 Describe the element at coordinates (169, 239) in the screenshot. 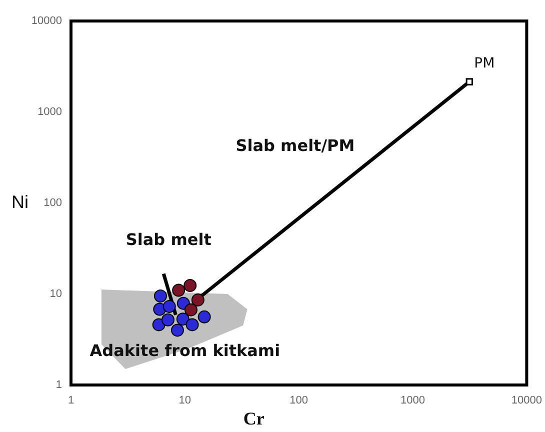

I see `annotation: Slab melt` at that location.